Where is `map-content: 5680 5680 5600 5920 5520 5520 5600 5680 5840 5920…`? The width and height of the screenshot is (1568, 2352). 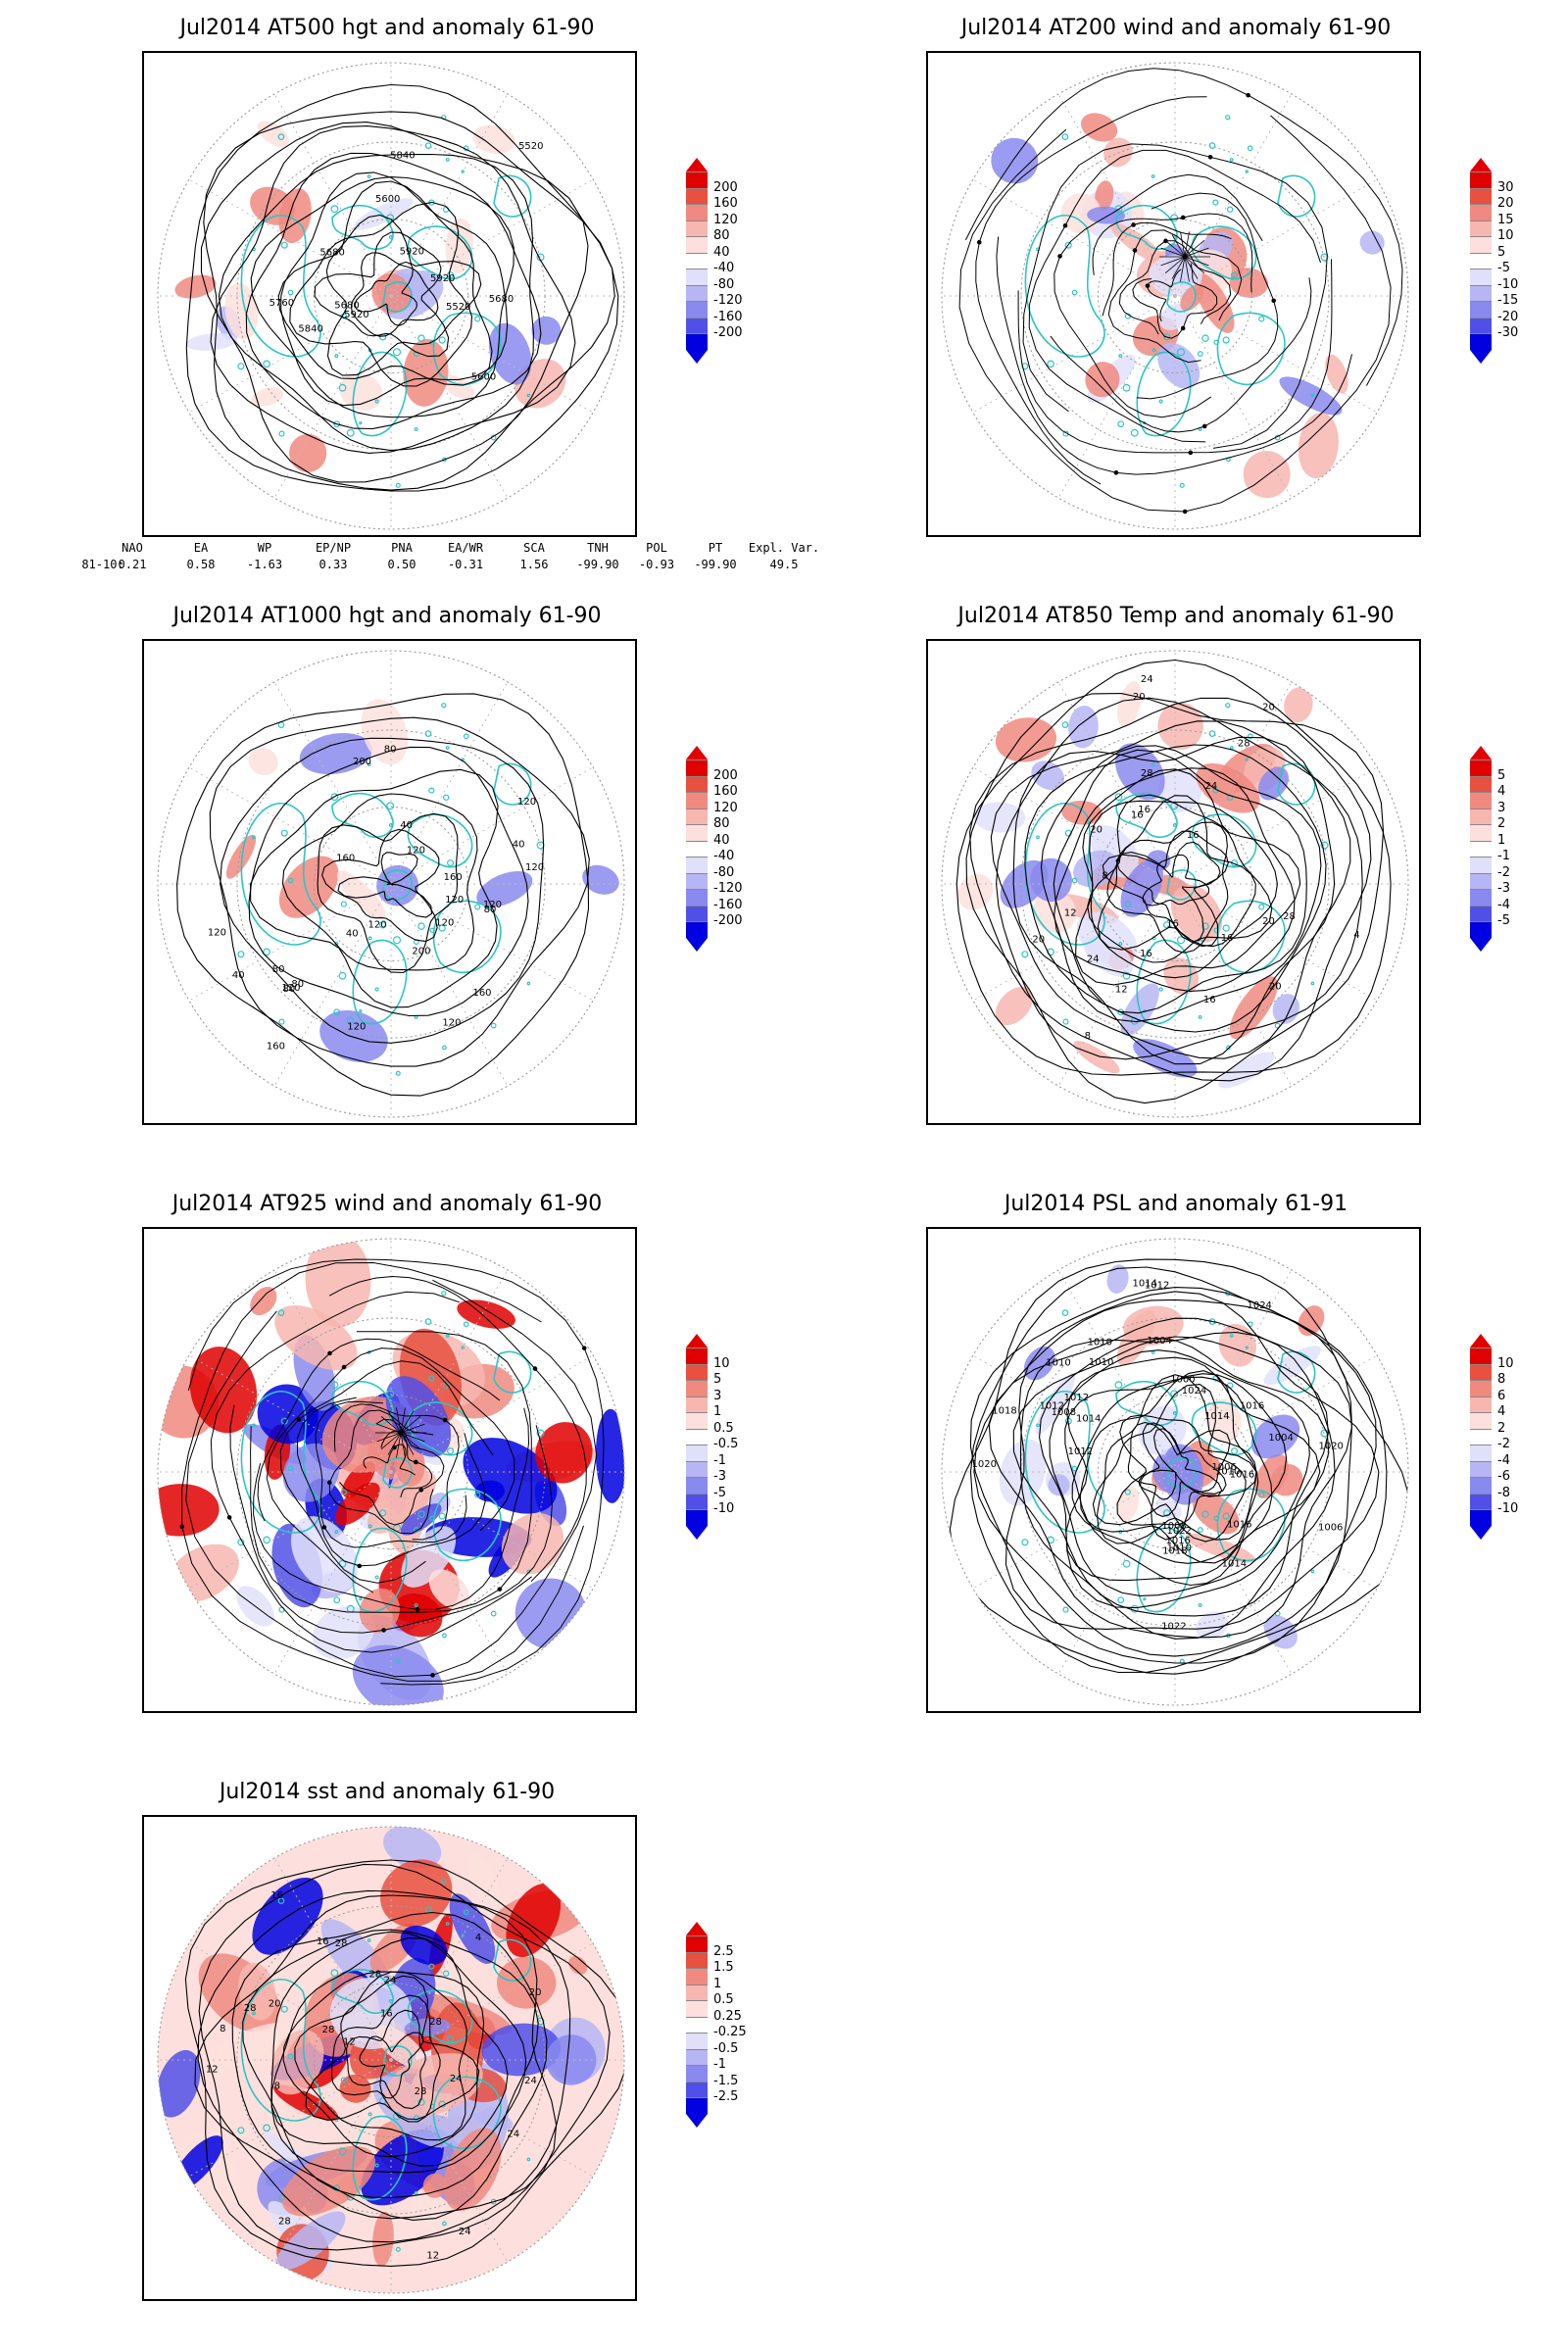
map-content: 5680 5680 5600 5920 5520 5520 5600 5680 5840 5920… is located at coordinates (391, 296).